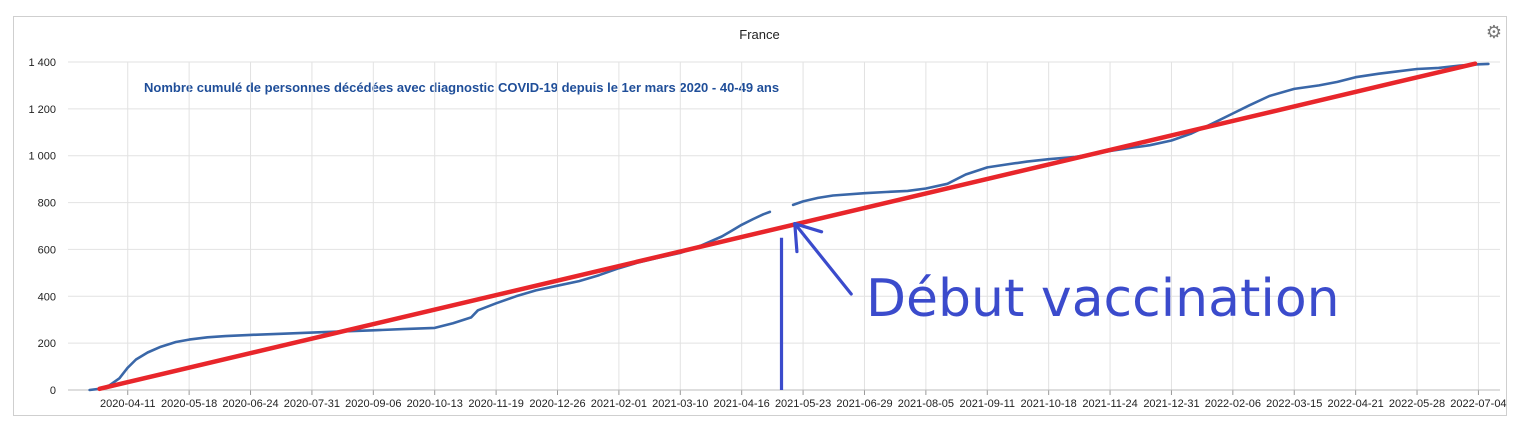  I want to click on y-tick-label: 1 400, so click(42, 63).